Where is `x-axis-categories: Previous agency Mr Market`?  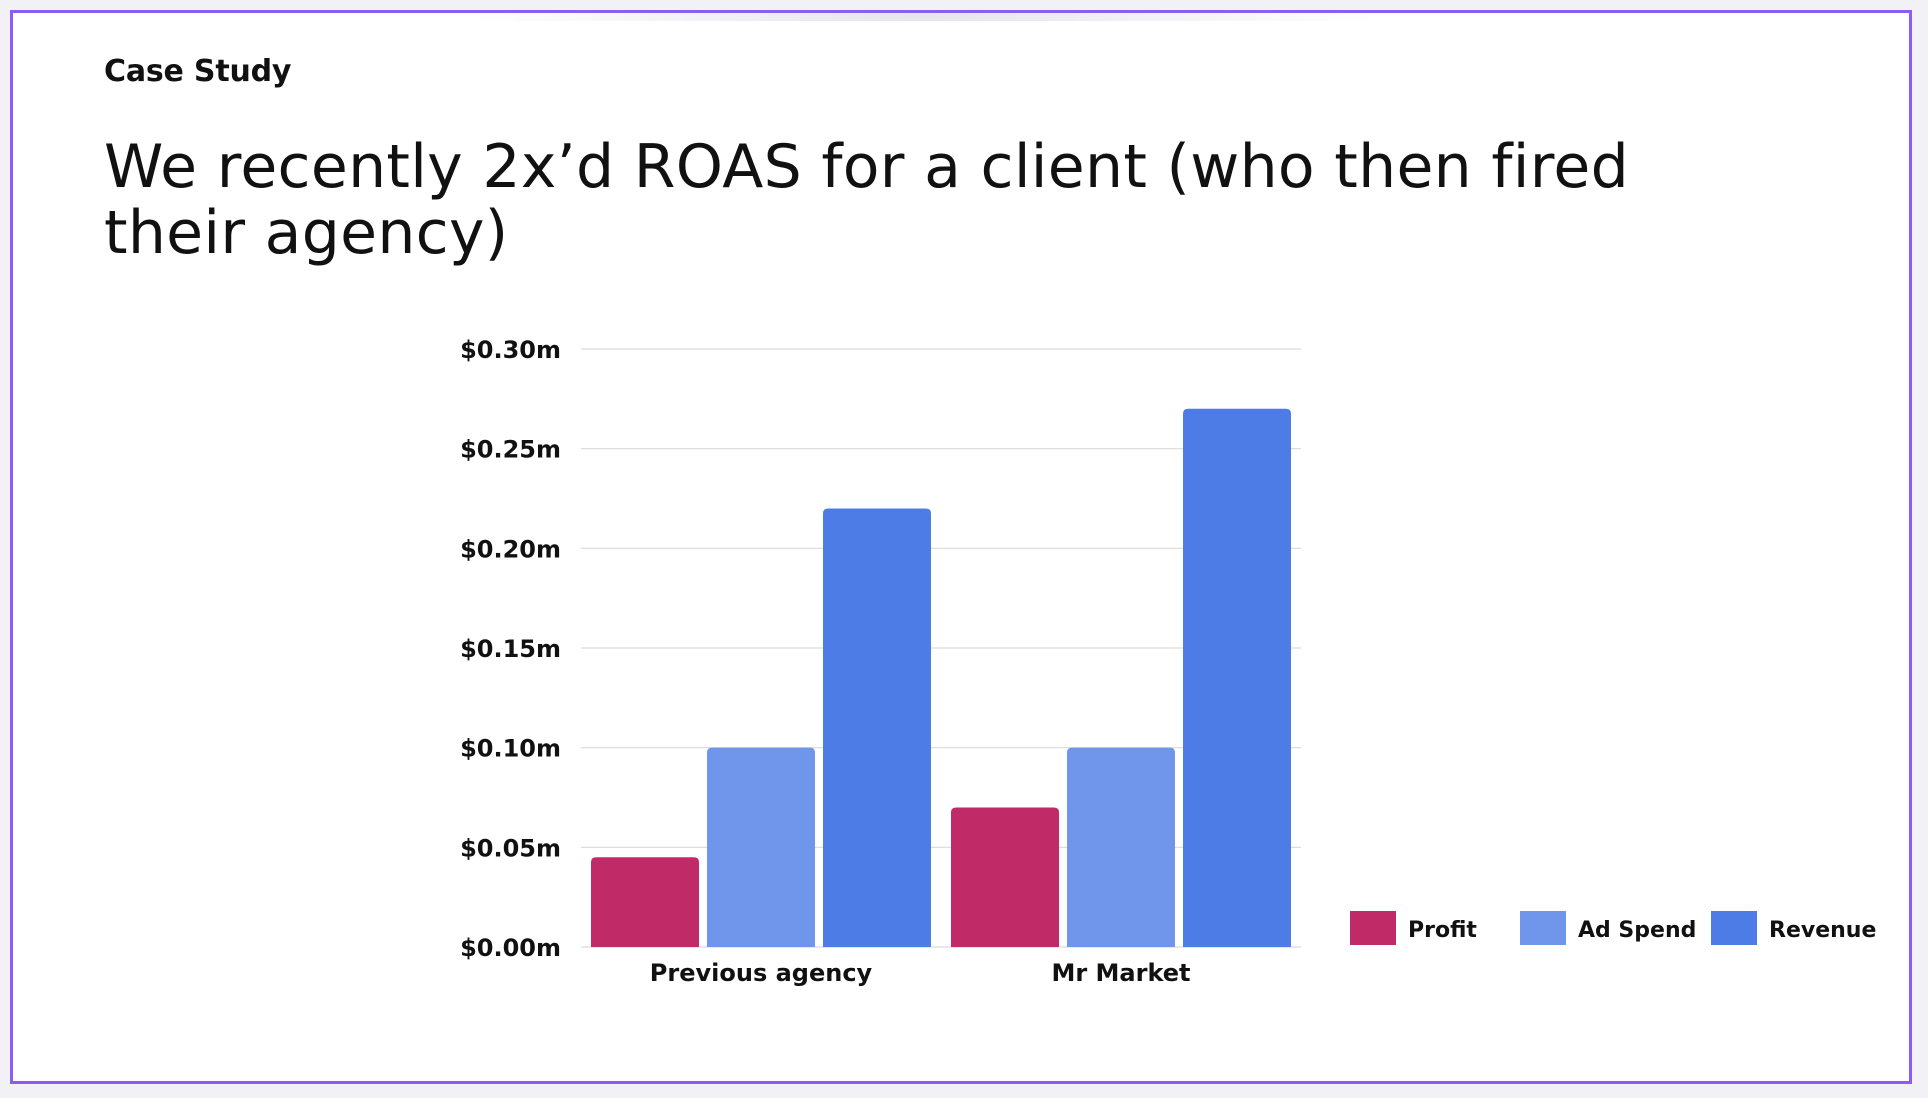
x-axis-categories: Previous agency Mr Market is located at coordinates (920, 973).